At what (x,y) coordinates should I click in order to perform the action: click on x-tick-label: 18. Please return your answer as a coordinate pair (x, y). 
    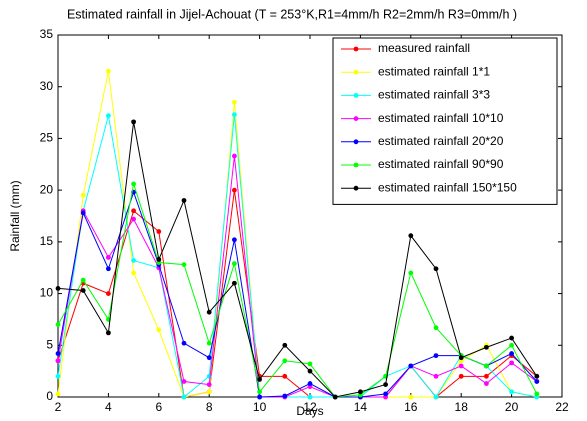
    Looking at the image, I should click on (462, 407).